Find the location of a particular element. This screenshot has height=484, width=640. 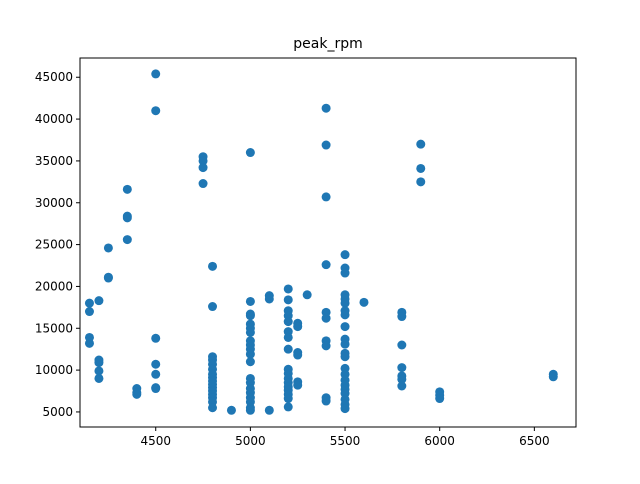

y-tick-label: 40000 is located at coordinates (54, 119).